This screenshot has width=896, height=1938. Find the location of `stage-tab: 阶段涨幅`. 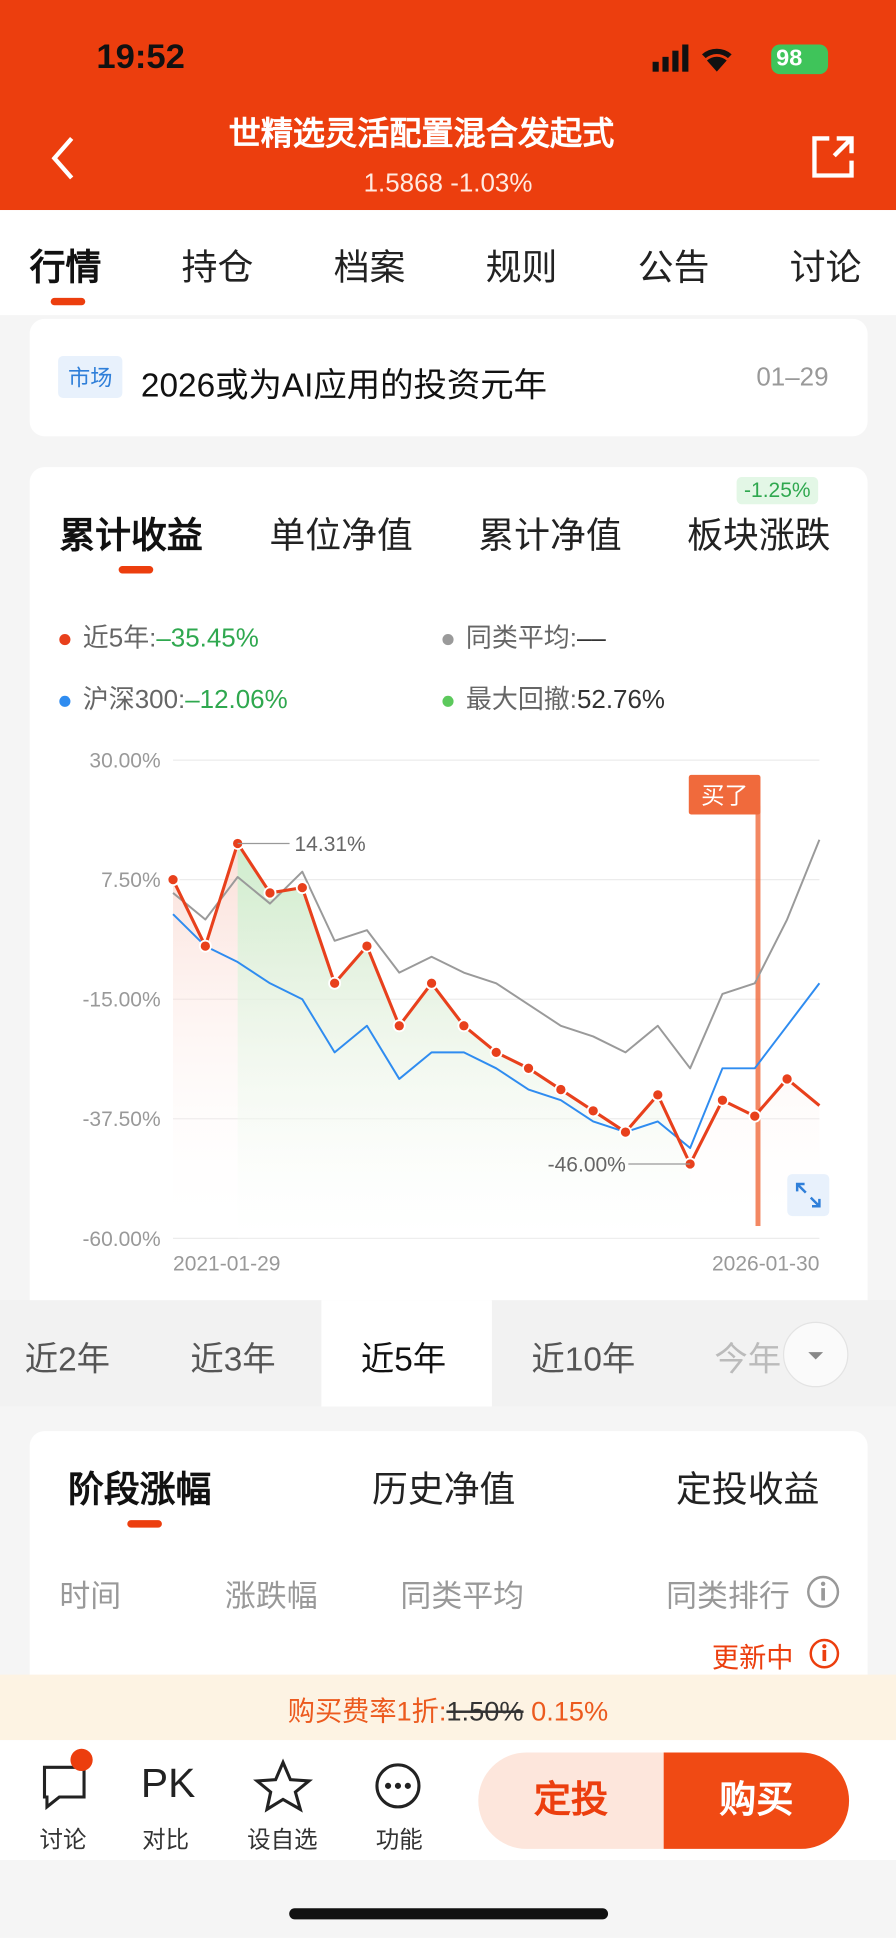

stage-tab: 阶段涨幅 is located at coordinates (139, 1490).